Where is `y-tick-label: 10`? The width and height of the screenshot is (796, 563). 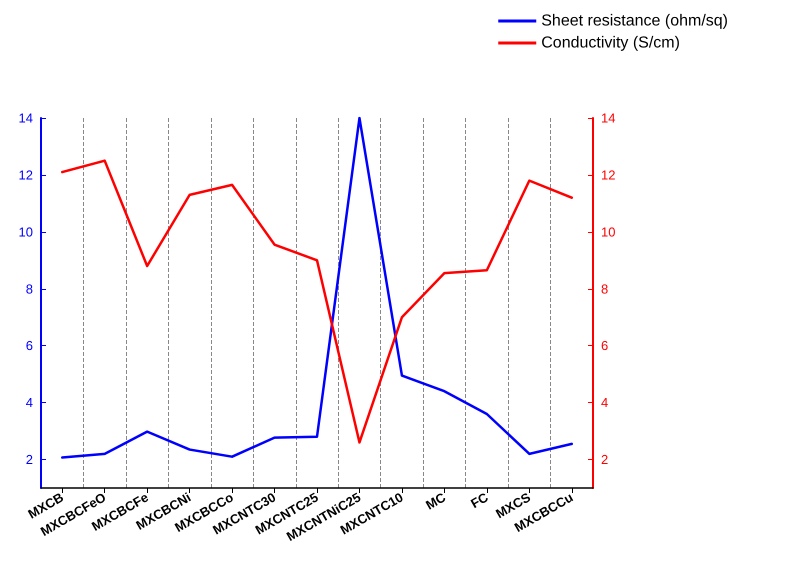
y-tick-label: 10 is located at coordinates (25, 232).